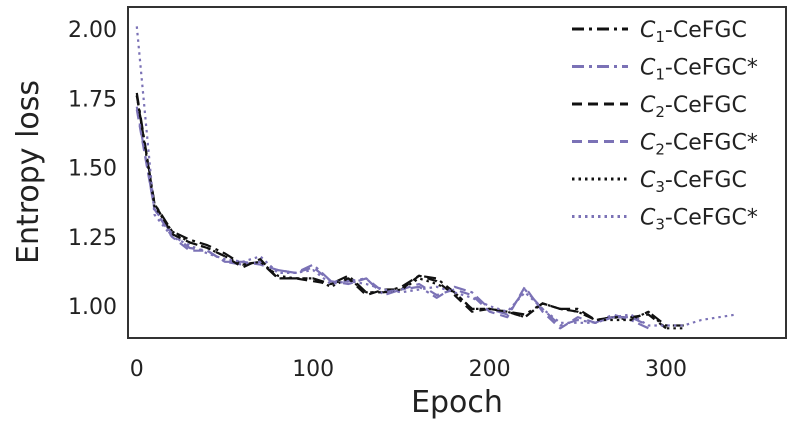 The width and height of the screenshot is (793, 422). Describe the element at coordinates (137, 369) in the screenshot. I see `x-tick-label: 0` at that location.